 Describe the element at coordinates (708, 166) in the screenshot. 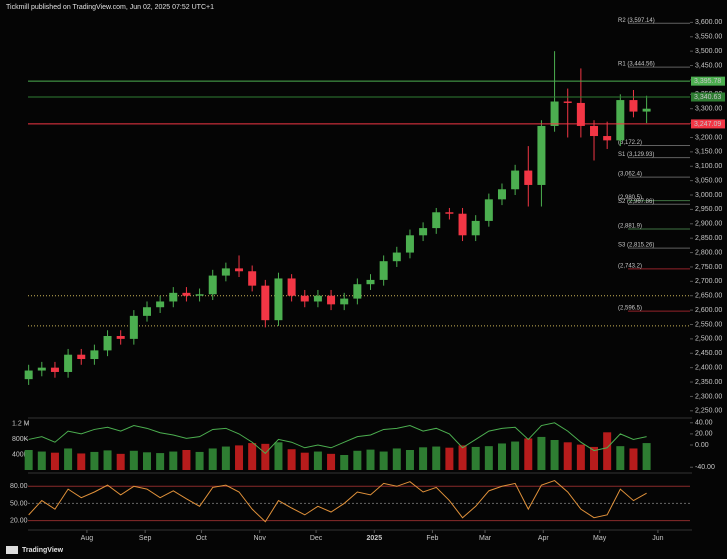

I see `y-tick-label: 3,100.00` at that location.